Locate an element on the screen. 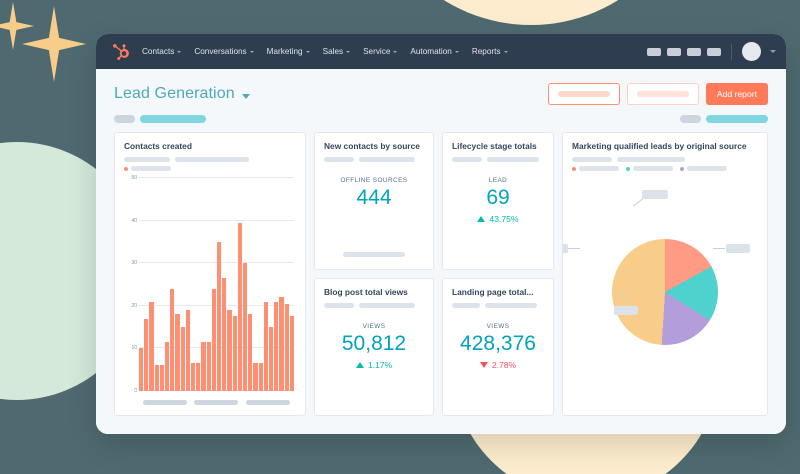  nav-item-reports: Reports is located at coordinates (490, 51).